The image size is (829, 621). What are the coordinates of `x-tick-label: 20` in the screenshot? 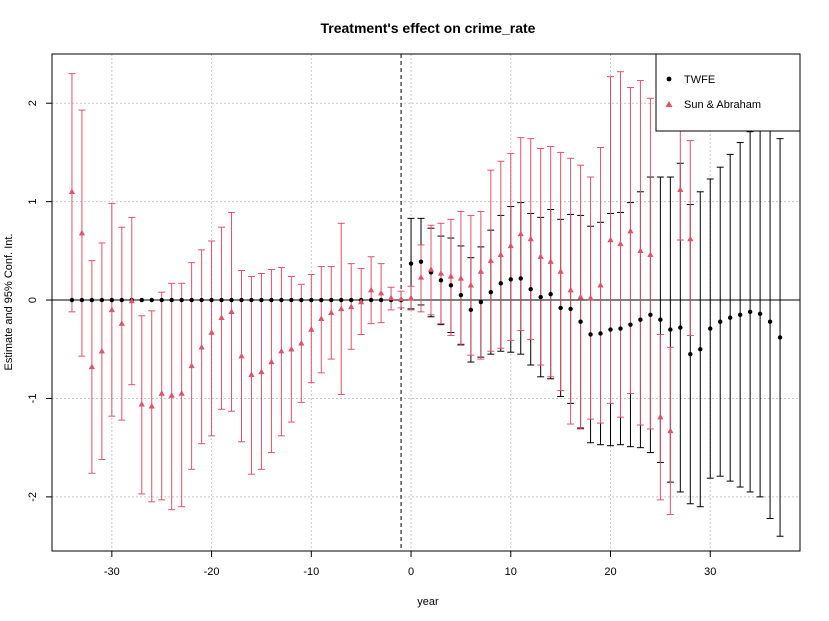 It's located at (610, 572).